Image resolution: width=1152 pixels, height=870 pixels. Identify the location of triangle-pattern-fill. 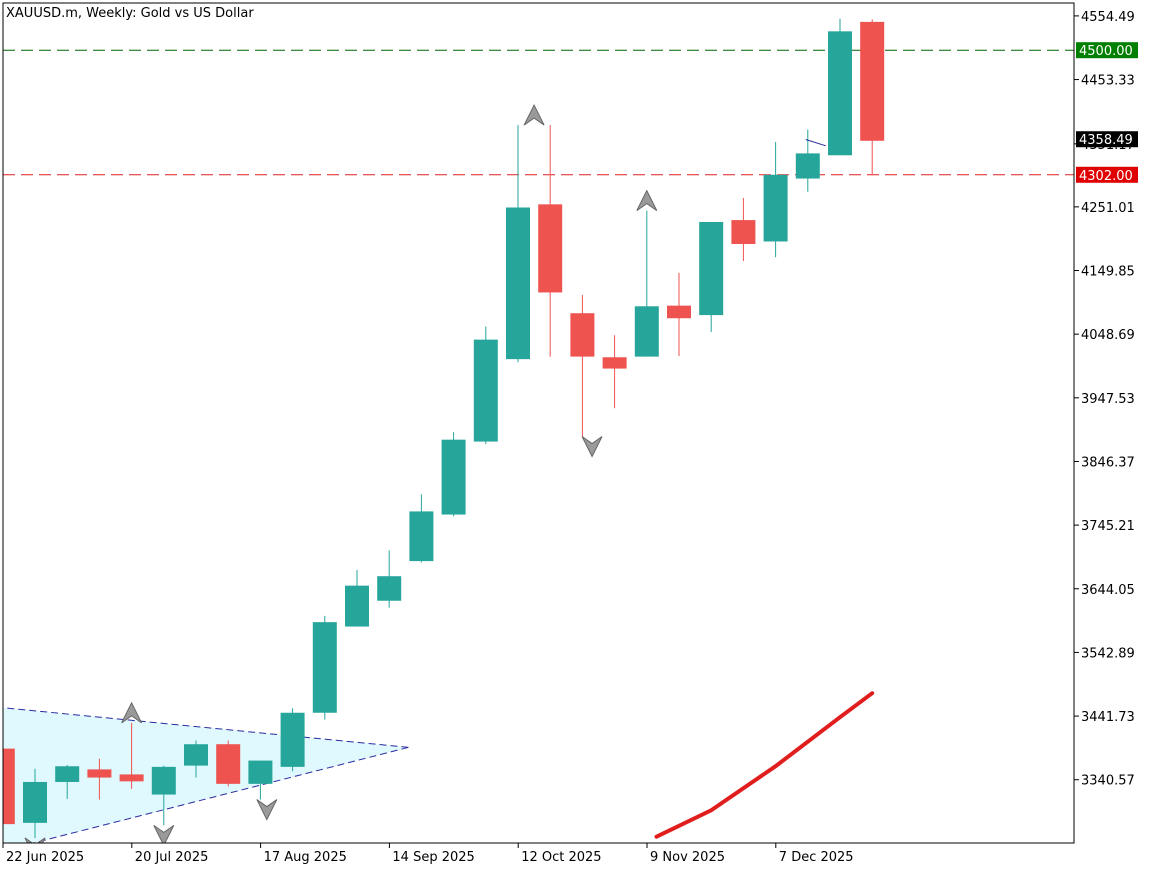
(206, 775).